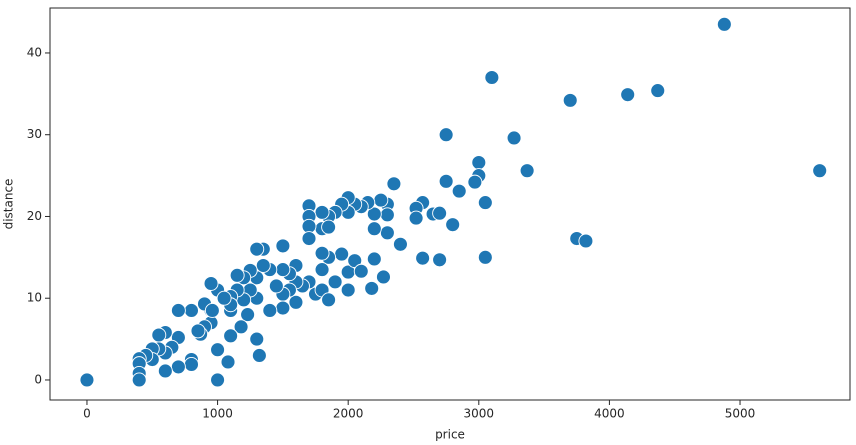 The width and height of the screenshot is (856, 445). What do you see at coordinates (34, 52) in the screenshot?
I see `y-tick-label: 40` at bounding box center [34, 52].